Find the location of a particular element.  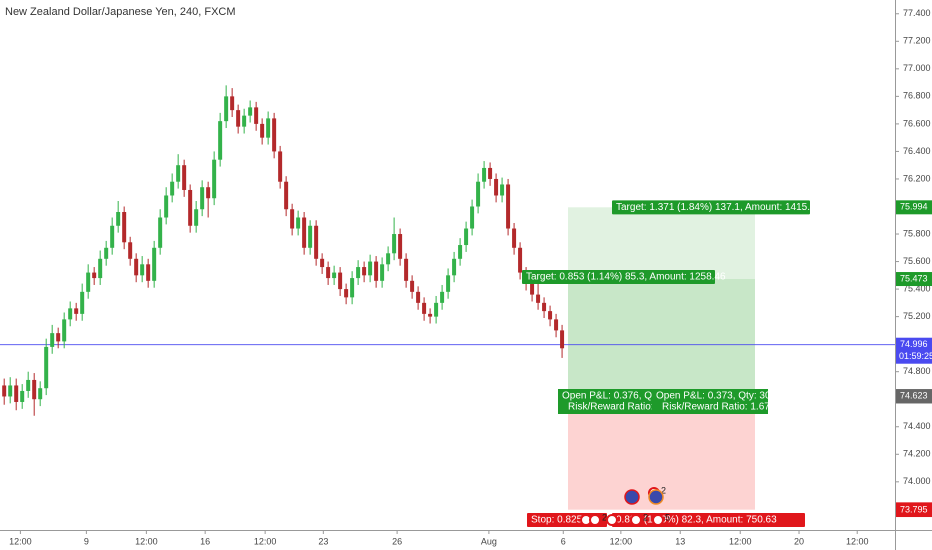

y-tick-label: 74.400 is located at coordinates (917, 426).